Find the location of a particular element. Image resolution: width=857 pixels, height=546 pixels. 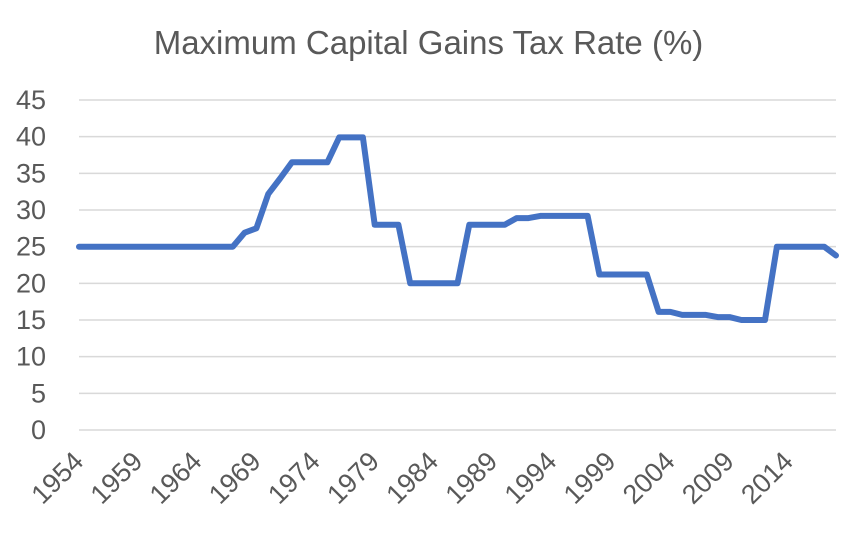

y-tick-label: 30 is located at coordinates (31, 210).